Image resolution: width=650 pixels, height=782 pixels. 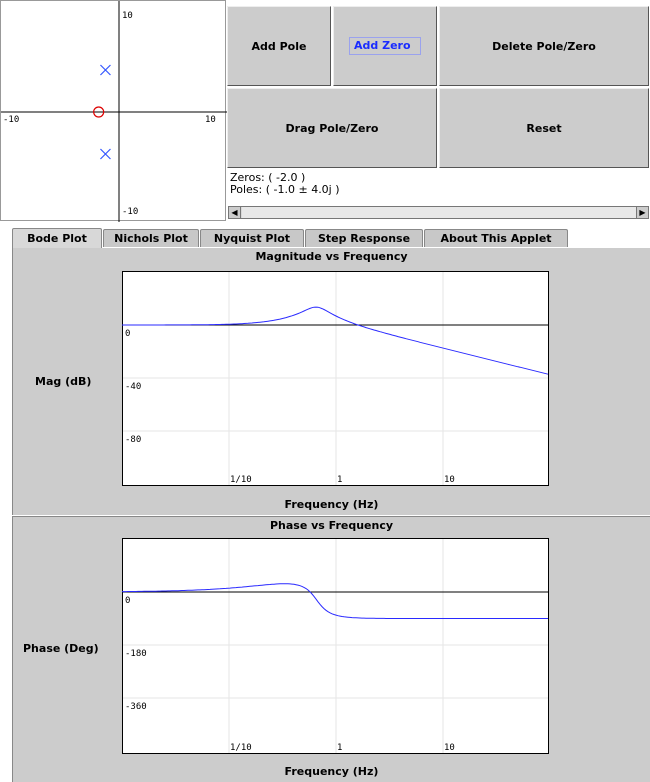 I want to click on y-tick-label: -80, so click(x=133, y=440).